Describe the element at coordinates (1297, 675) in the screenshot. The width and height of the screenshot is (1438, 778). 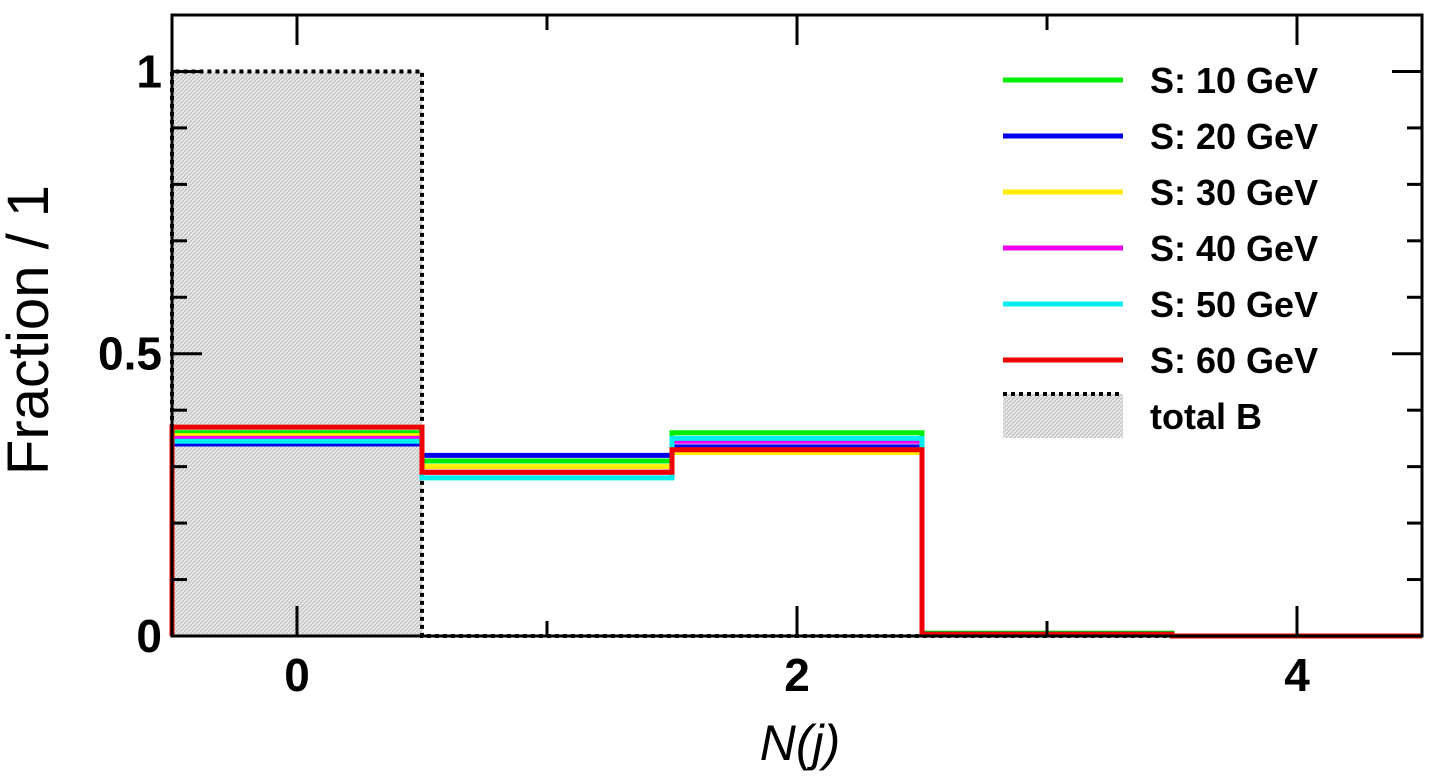
I see `x-tick-label: 4` at that location.